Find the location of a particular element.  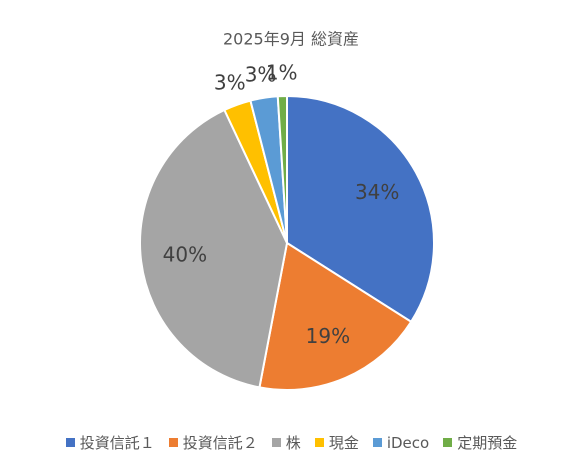

data-label: 19% is located at coordinates (328, 336).